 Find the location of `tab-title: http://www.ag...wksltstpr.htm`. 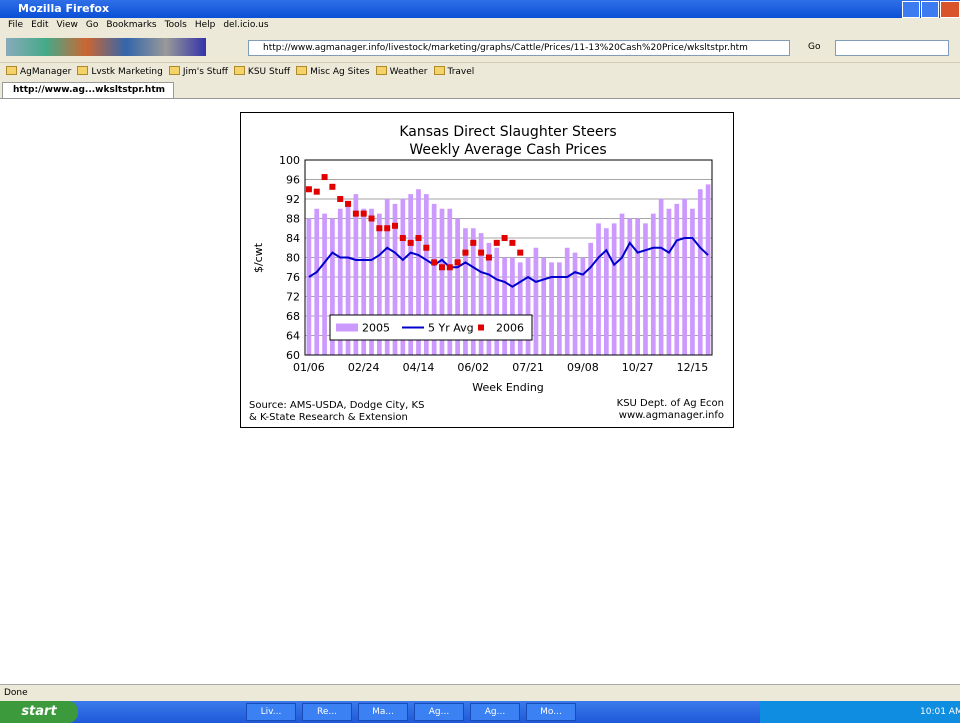

tab-title: http://www.ag...wksltstpr.htm is located at coordinates (89, 90).